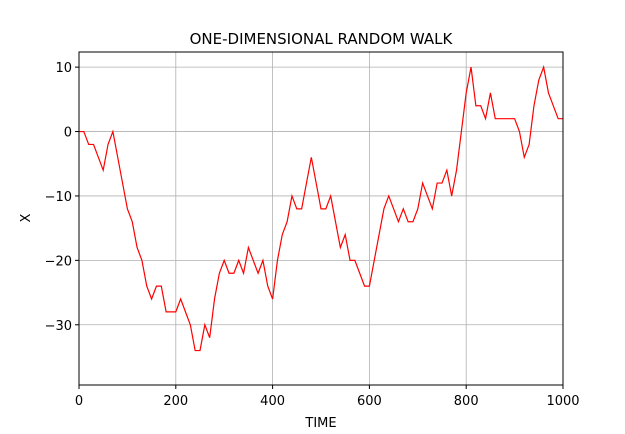  Describe the element at coordinates (68, 133) in the screenshot. I see `y-tick-label: 0` at that location.